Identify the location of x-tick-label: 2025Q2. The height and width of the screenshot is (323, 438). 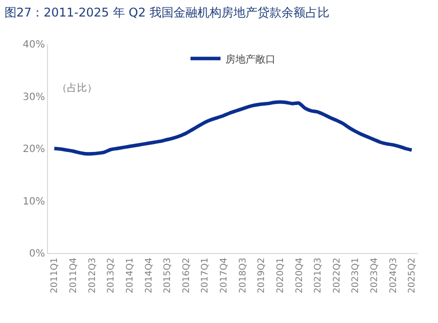
(413, 276).